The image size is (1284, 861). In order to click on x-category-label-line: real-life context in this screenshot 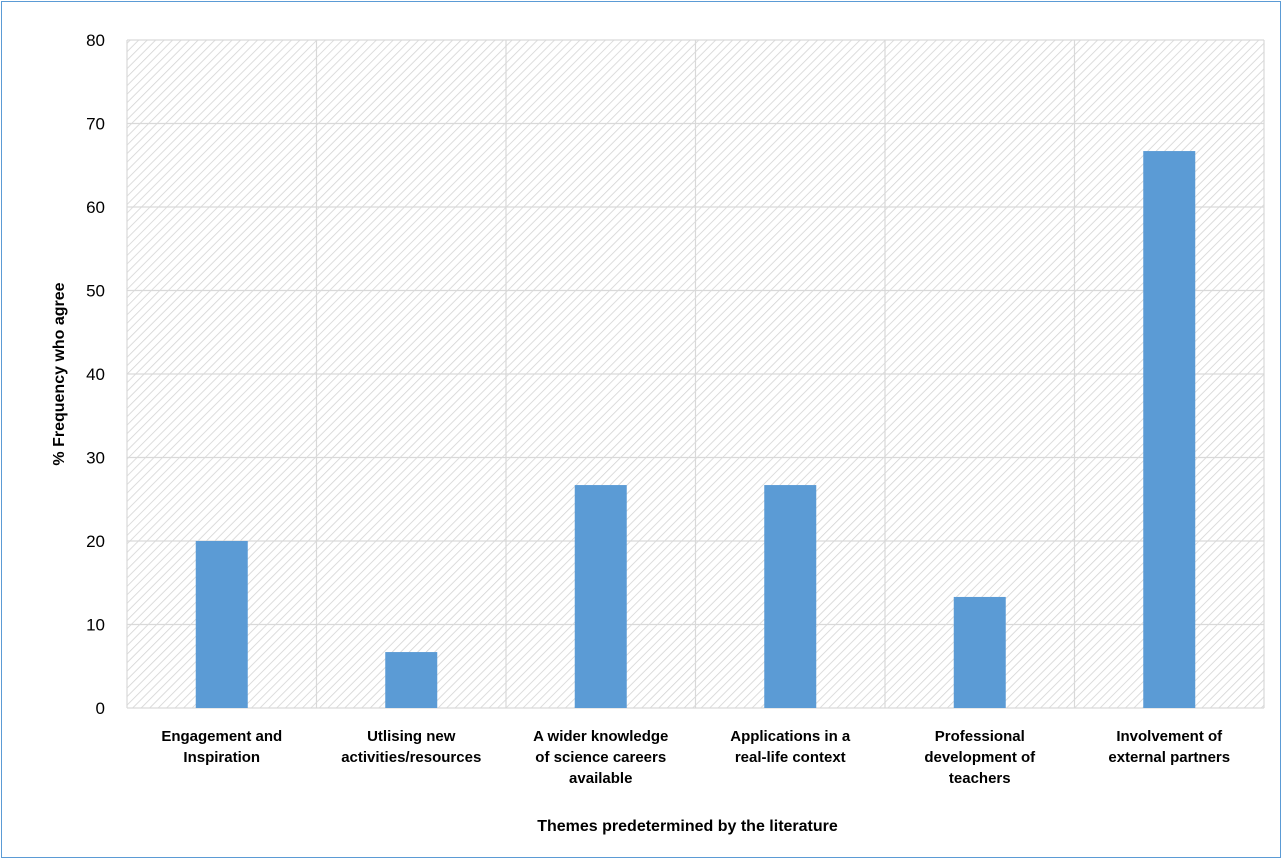, I will do `click(790, 757)`.